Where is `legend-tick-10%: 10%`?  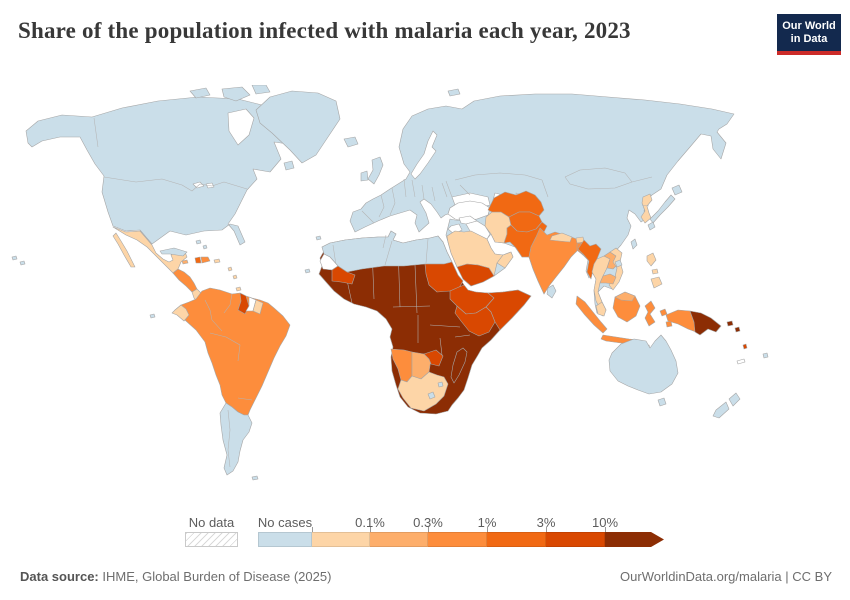
legend-tick-10%: 10% is located at coordinates (605, 522).